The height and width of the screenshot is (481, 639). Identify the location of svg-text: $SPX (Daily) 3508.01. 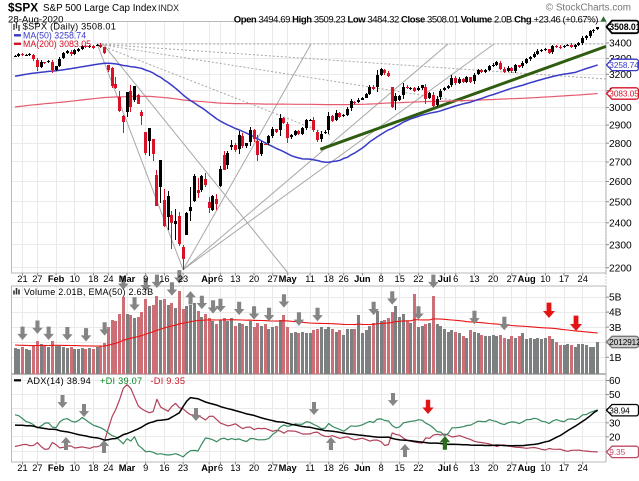
(69, 26).